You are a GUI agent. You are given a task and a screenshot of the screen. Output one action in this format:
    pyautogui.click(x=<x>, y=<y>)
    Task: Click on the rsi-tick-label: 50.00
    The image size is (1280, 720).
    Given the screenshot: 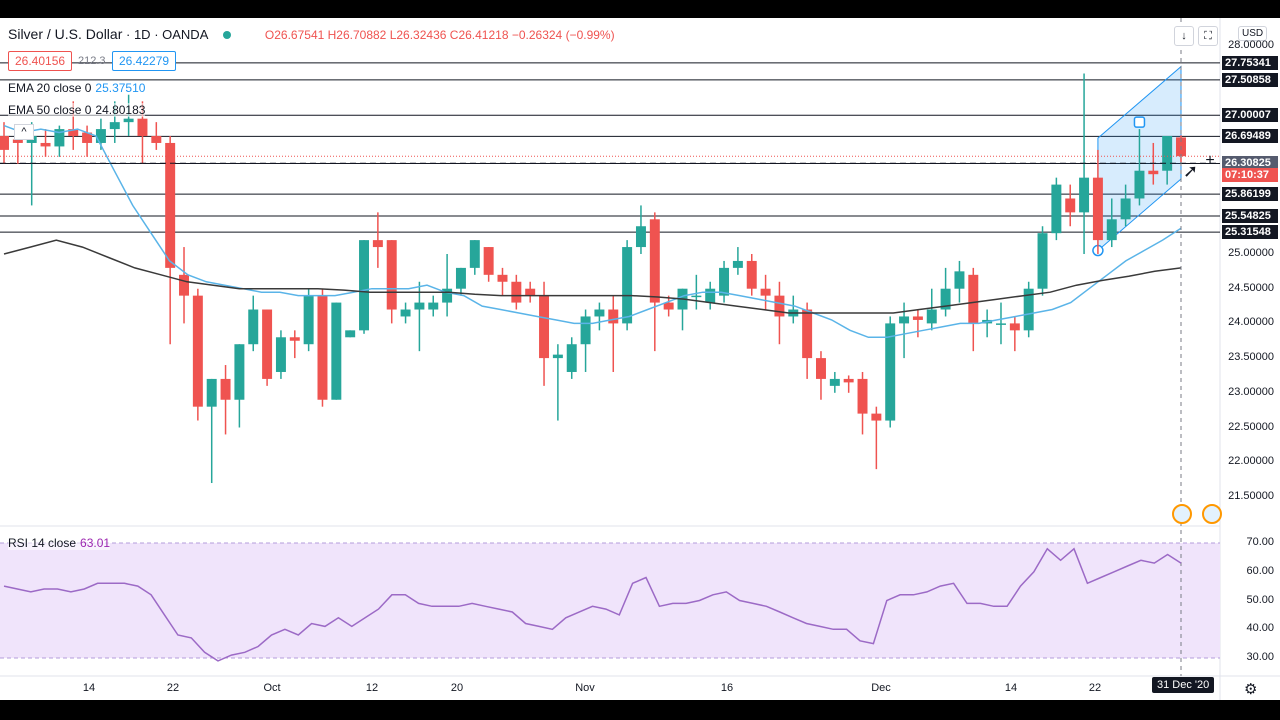 What is the action you would take?
    pyautogui.click(x=1260, y=599)
    